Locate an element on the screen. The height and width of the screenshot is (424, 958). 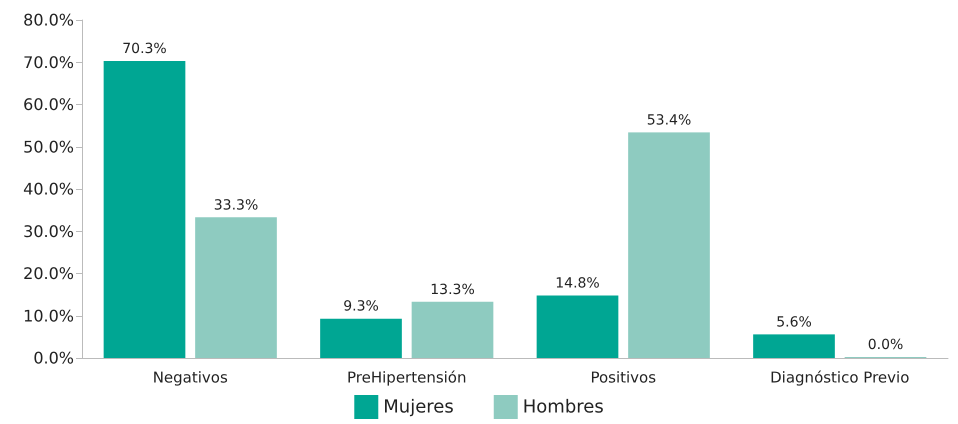
x-tick-label: Diagnóstico Previo is located at coordinates (840, 377).